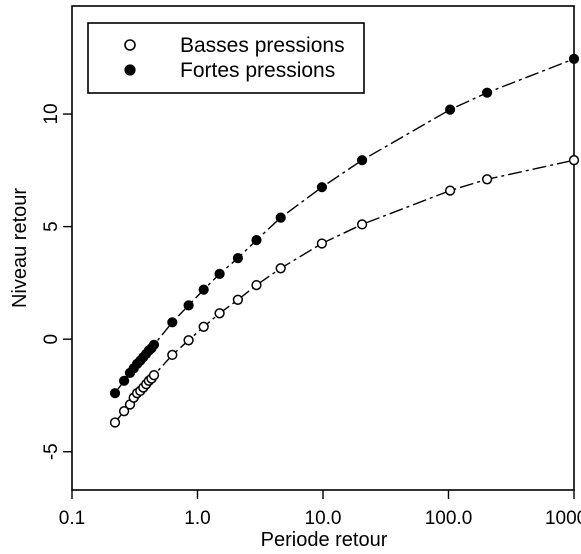 The height and width of the screenshot is (554, 581). Describe the element at coordinates (51, 113) in the screenshot. I see `y-tick-label-3: 10` at that location.